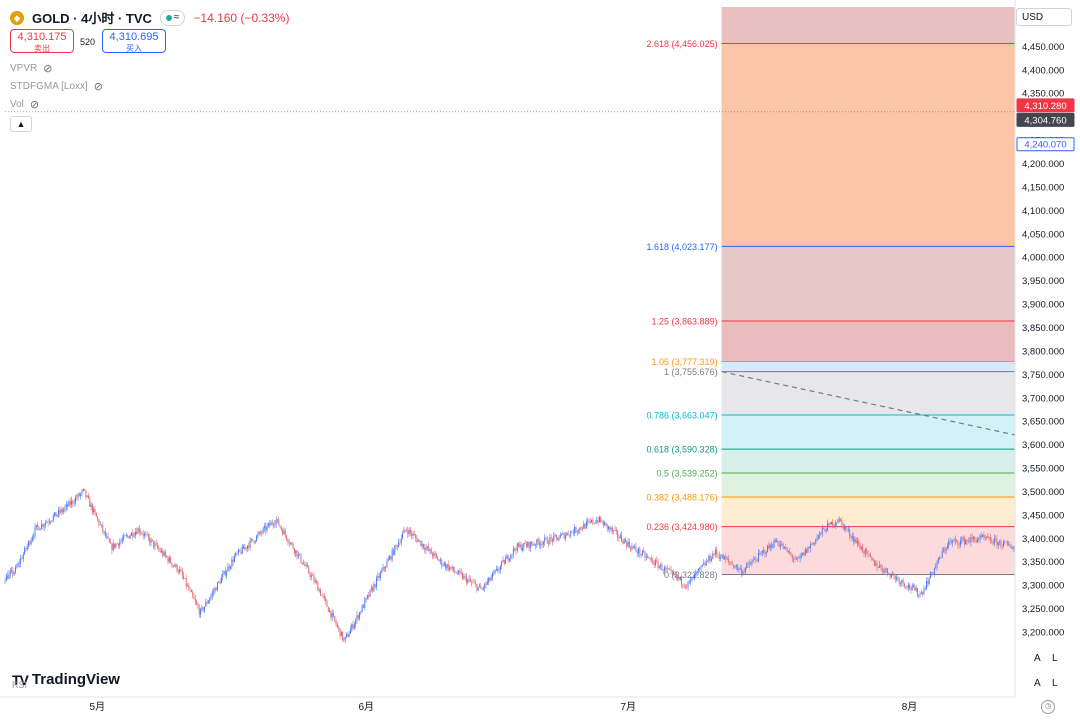  I want to click on indicator-vpvr: VPVR ⊘, so click(31, 68).